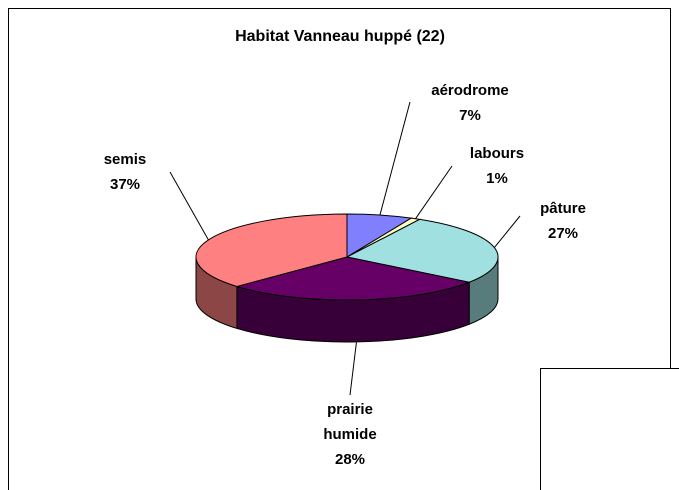 The image size is (679, 490). I want to click on slice-label: aérodrome, so click(470, 90).